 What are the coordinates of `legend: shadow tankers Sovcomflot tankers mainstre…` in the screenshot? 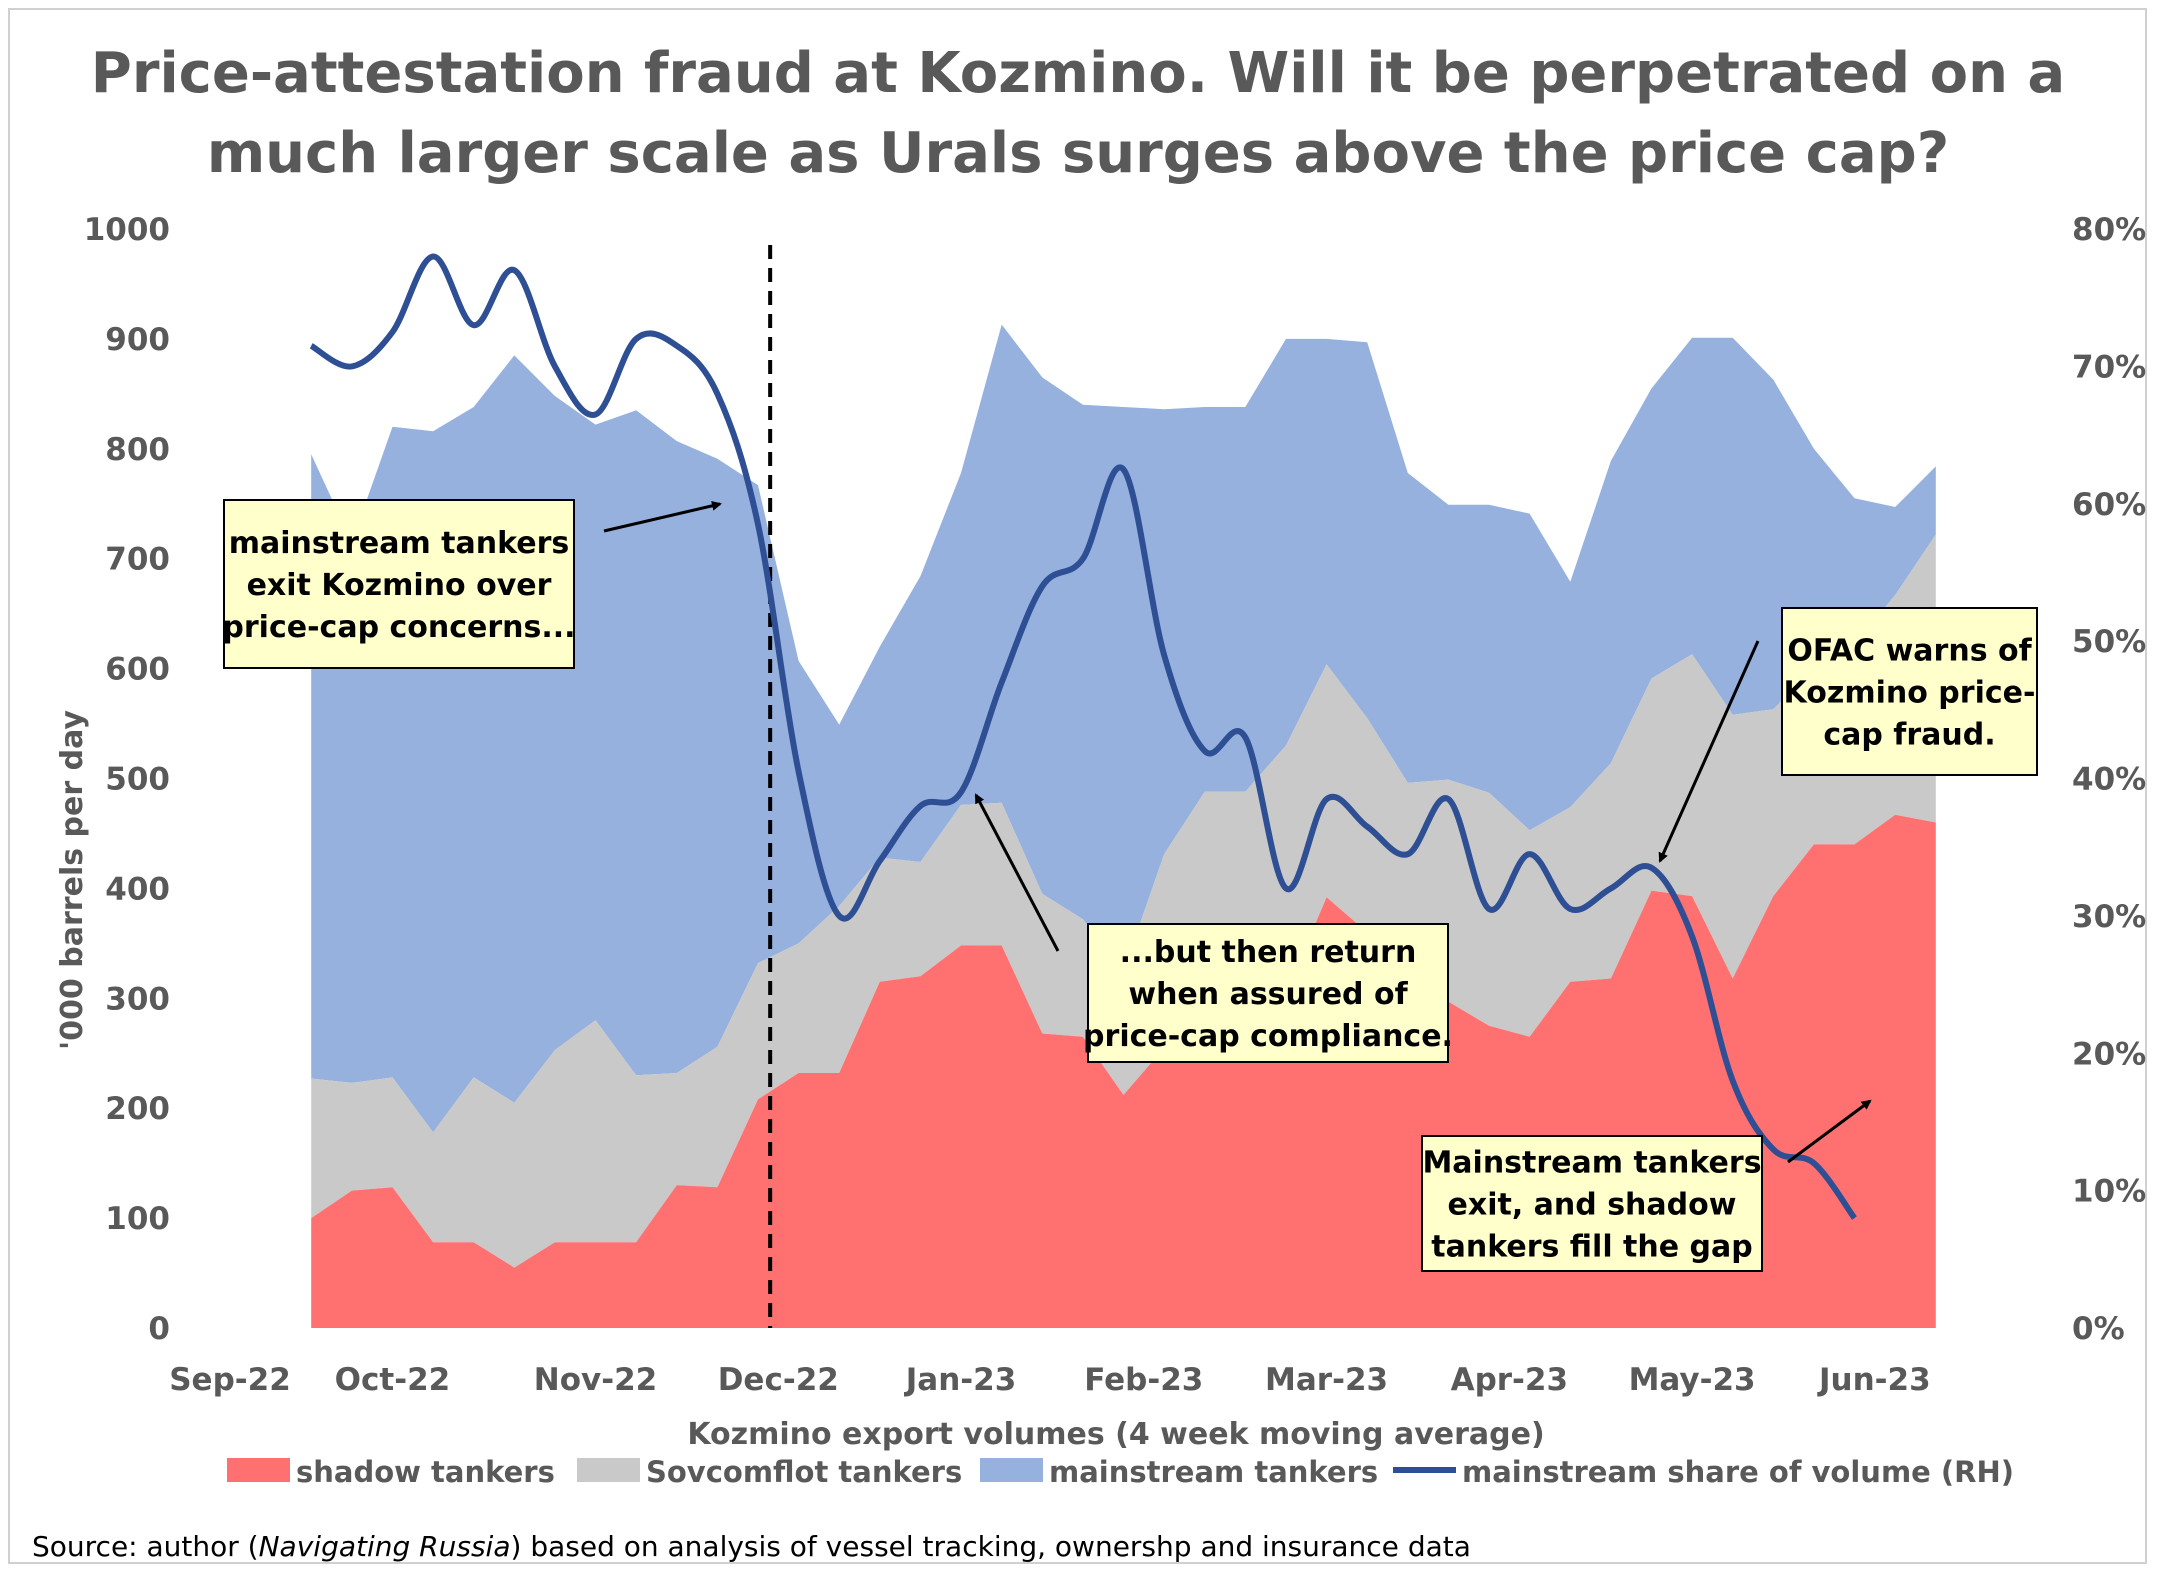 It's located at (1120, 1472).